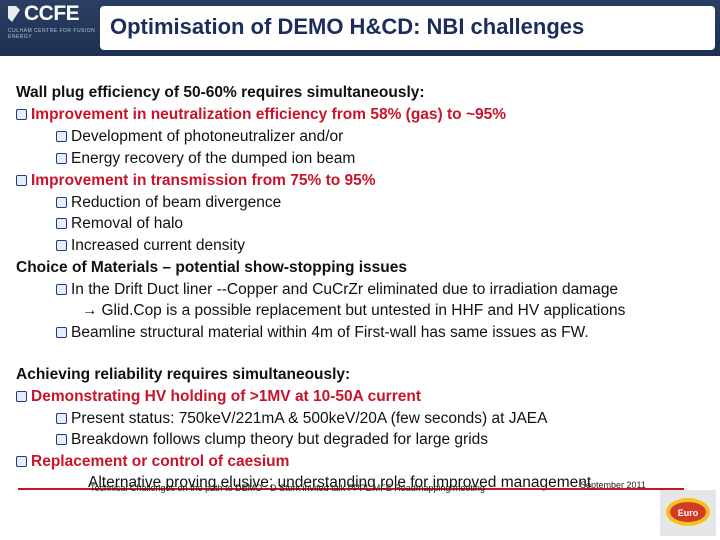 The width and height of the screenshot is (720, 540). Describe the element at coordinates (351, 489) in the screenshot. I see `footer-divider` at that location.